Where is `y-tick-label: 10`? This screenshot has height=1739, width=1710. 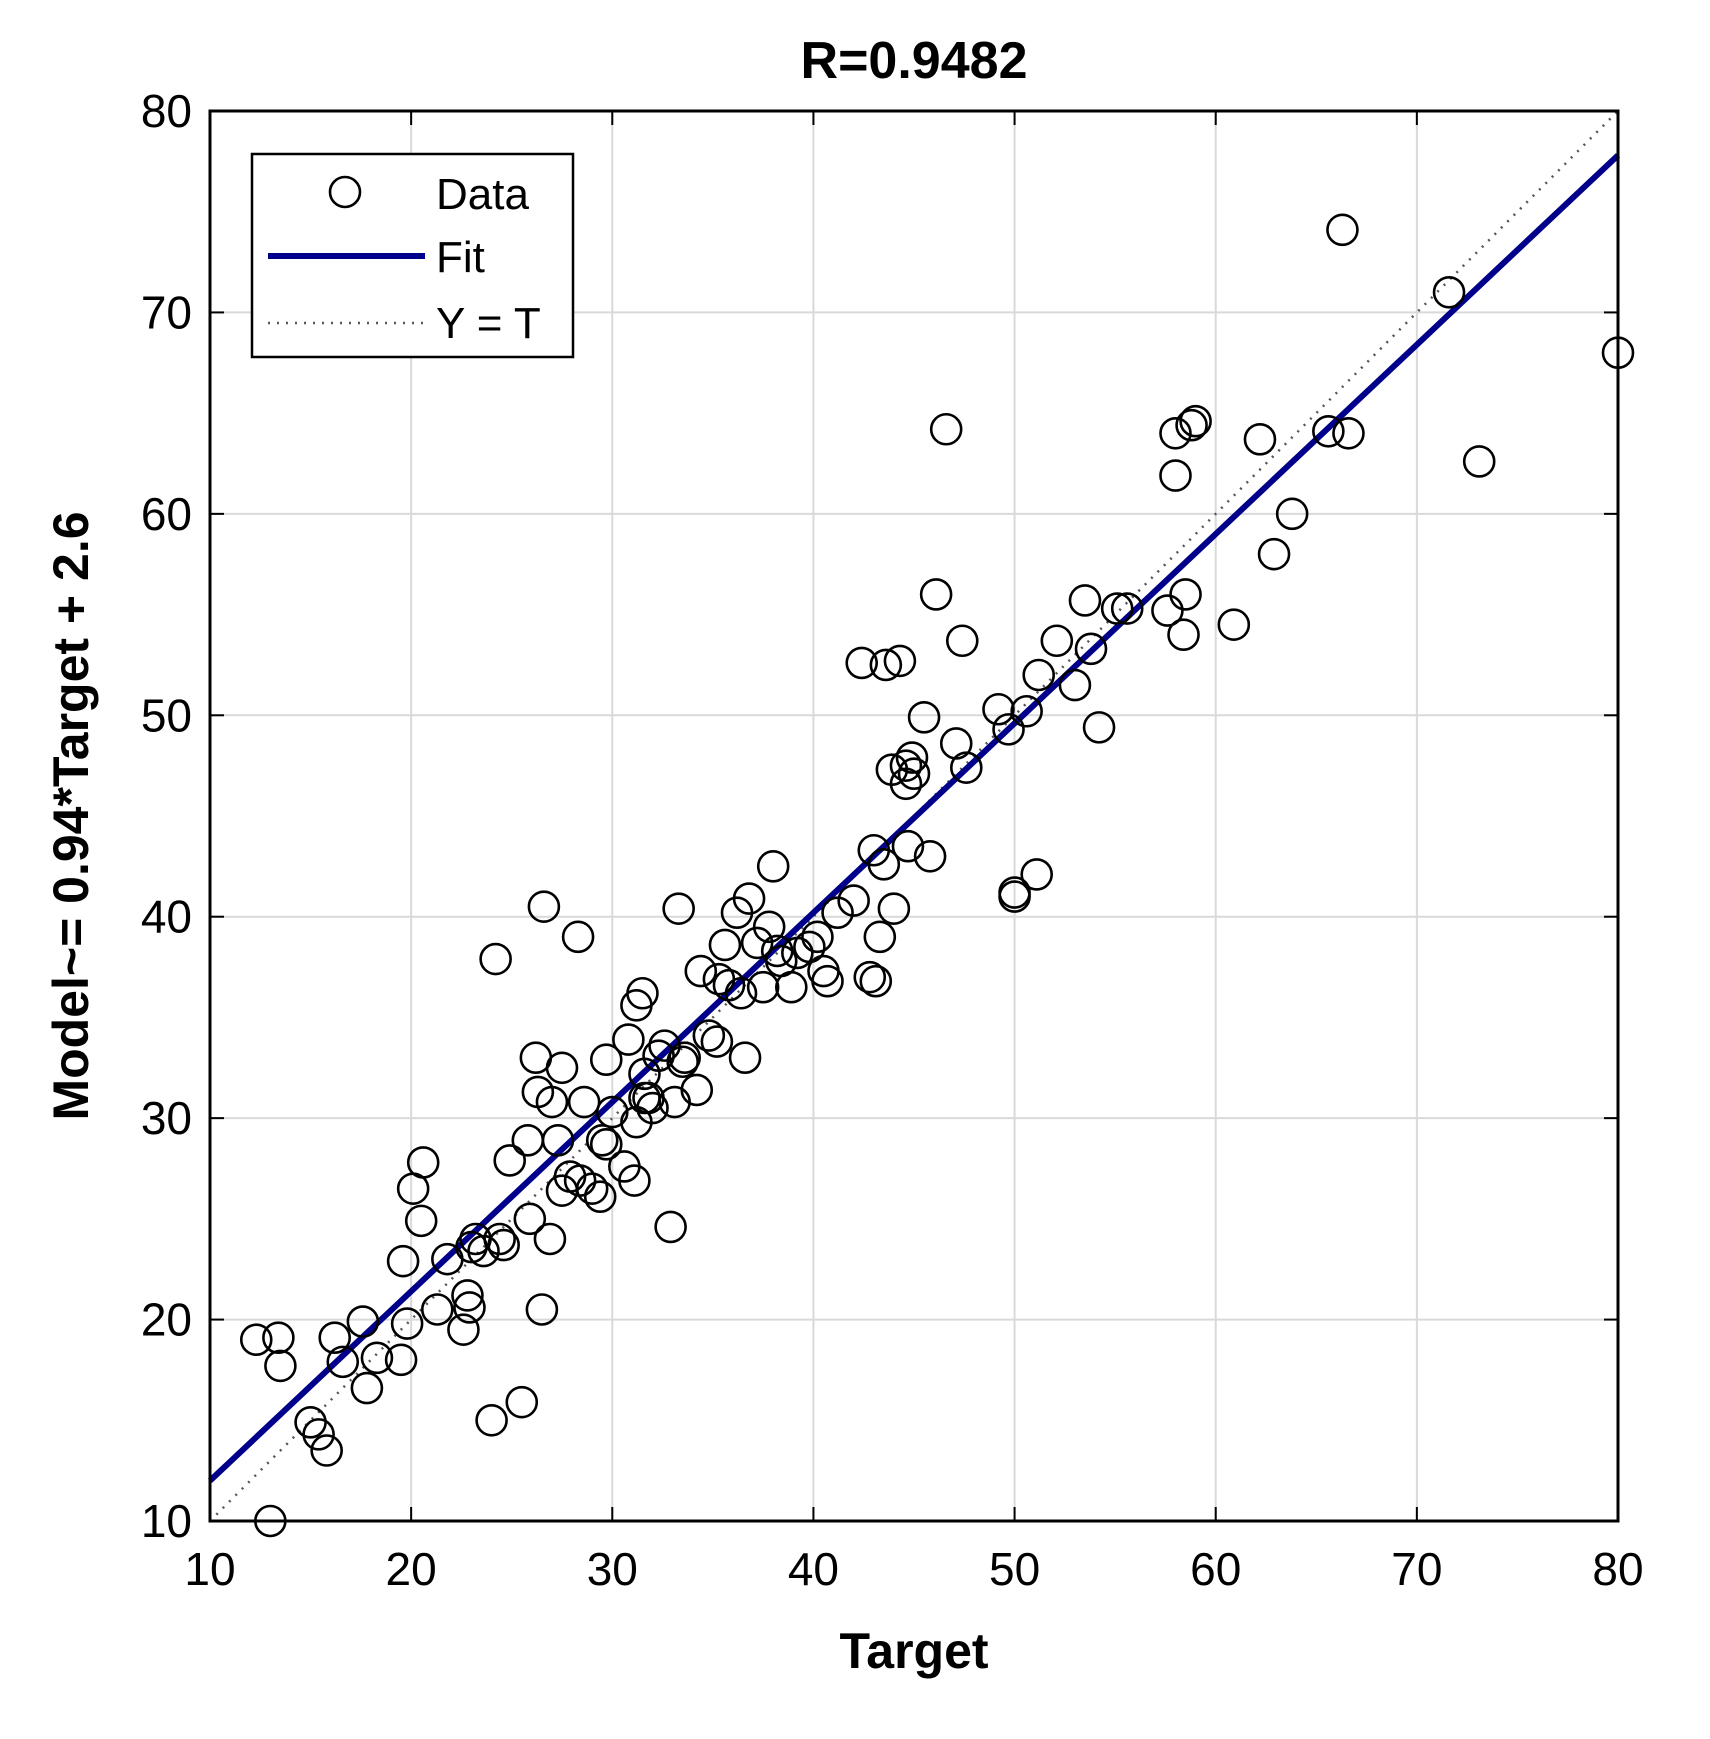
y-tick-label: 10 is located at coordinates (166, 1521).